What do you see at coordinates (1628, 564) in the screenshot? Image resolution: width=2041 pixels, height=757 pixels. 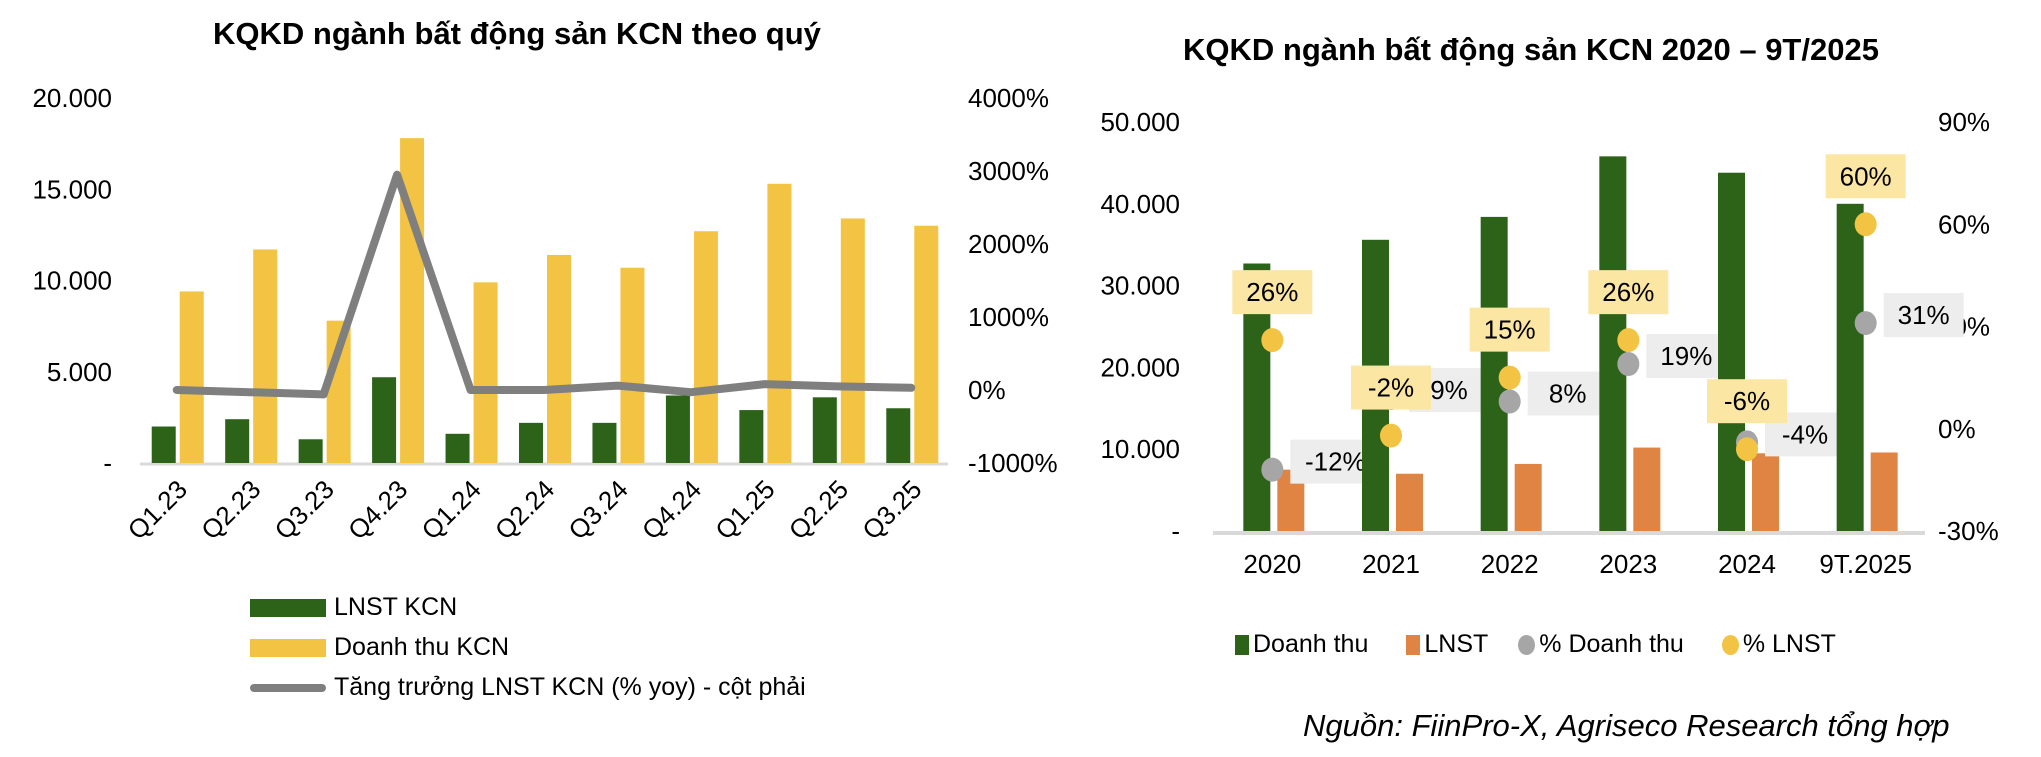 I see `x-axis-label: 2023` at bounding box center [1628, 564].